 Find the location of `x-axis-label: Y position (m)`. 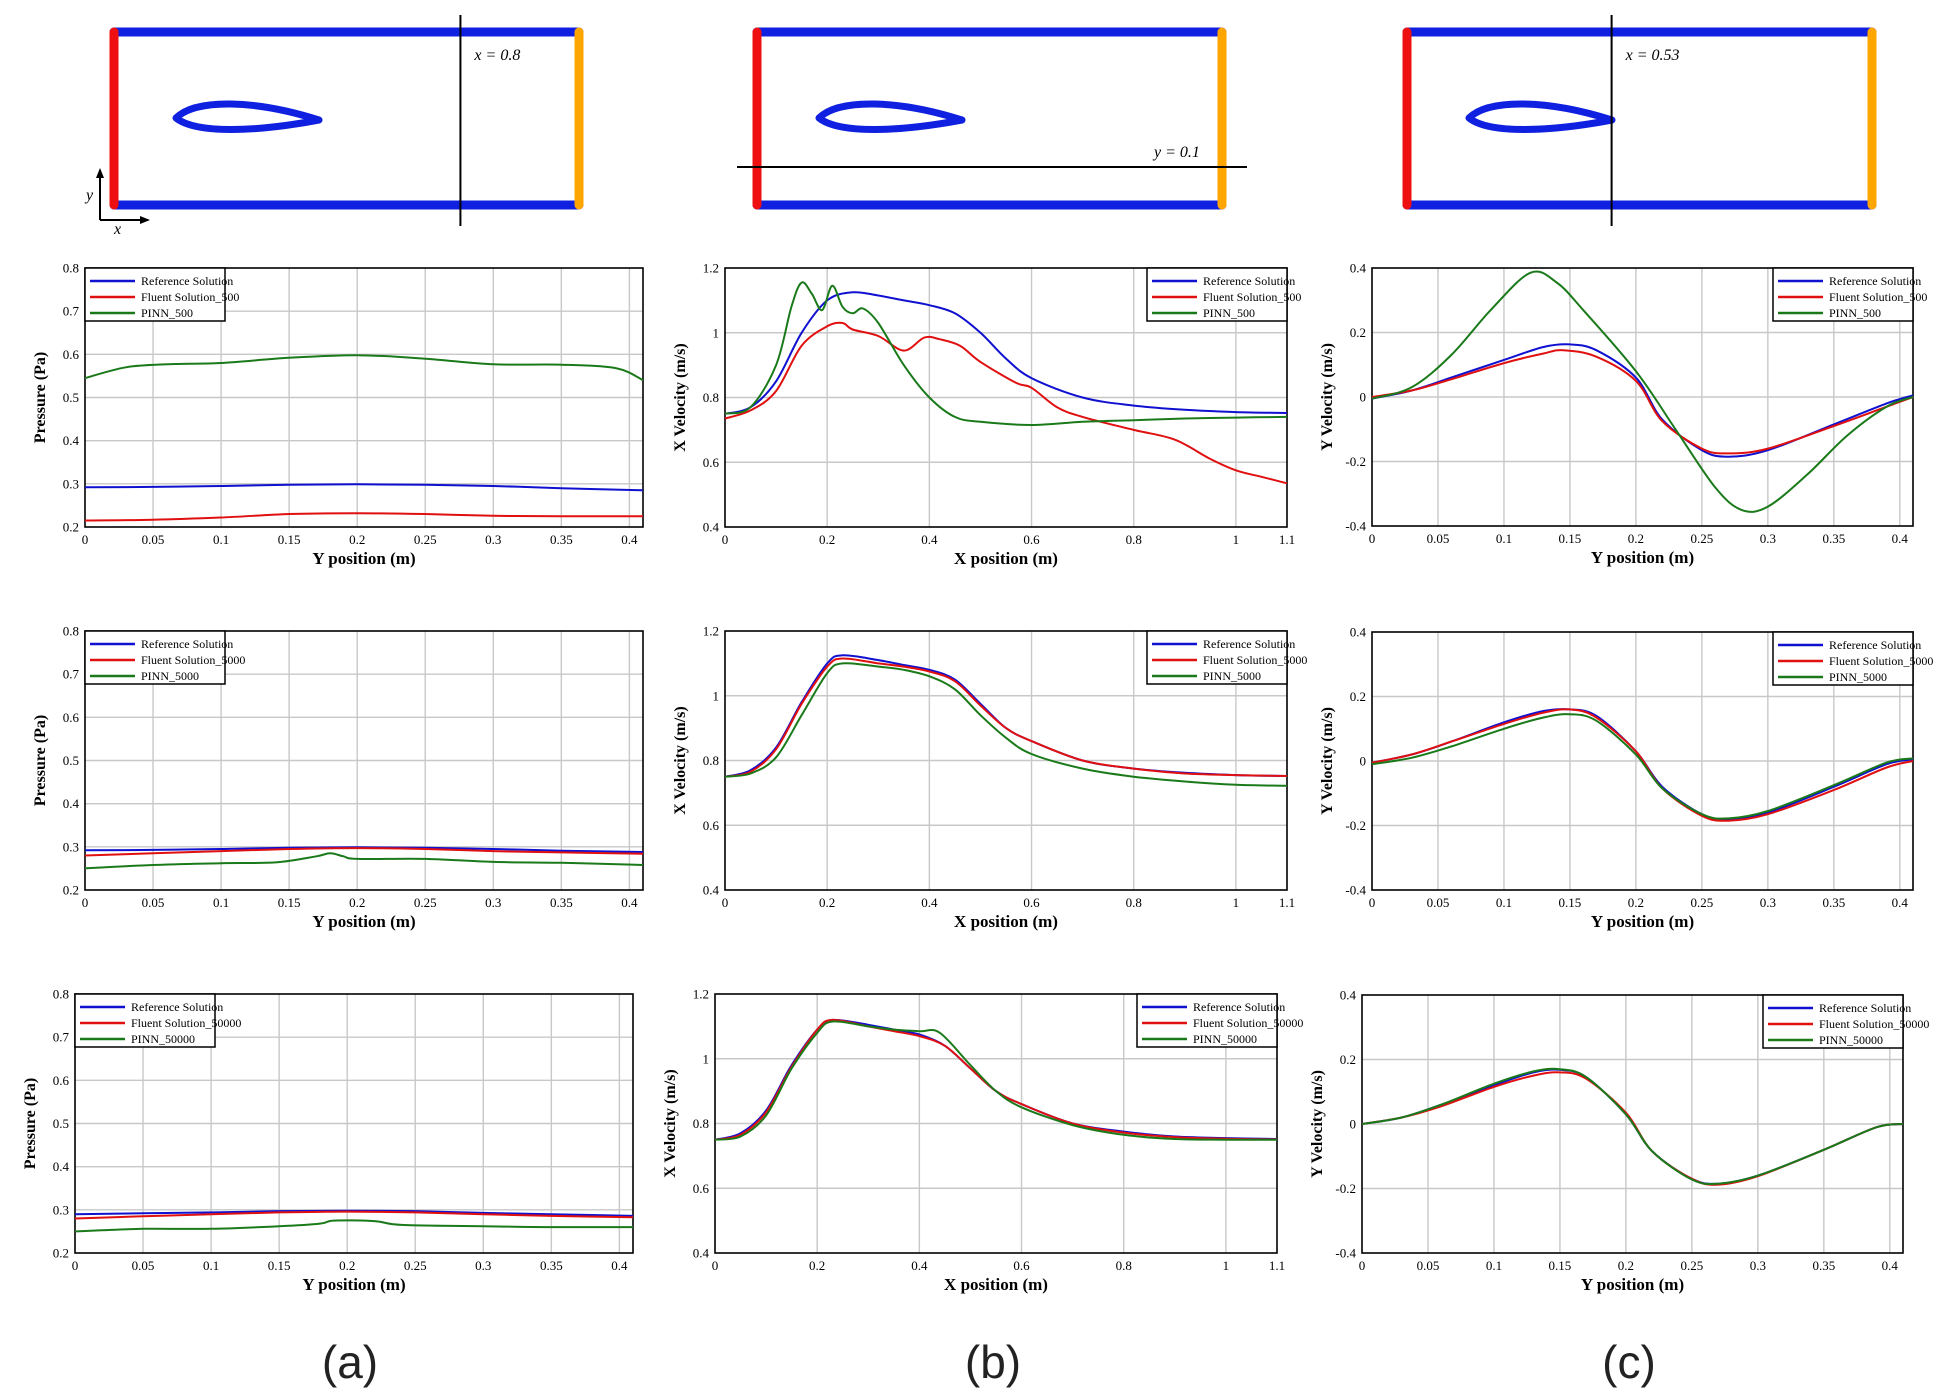

x-axis-label: Y position (m) is located at coordinates (1632, 1284).